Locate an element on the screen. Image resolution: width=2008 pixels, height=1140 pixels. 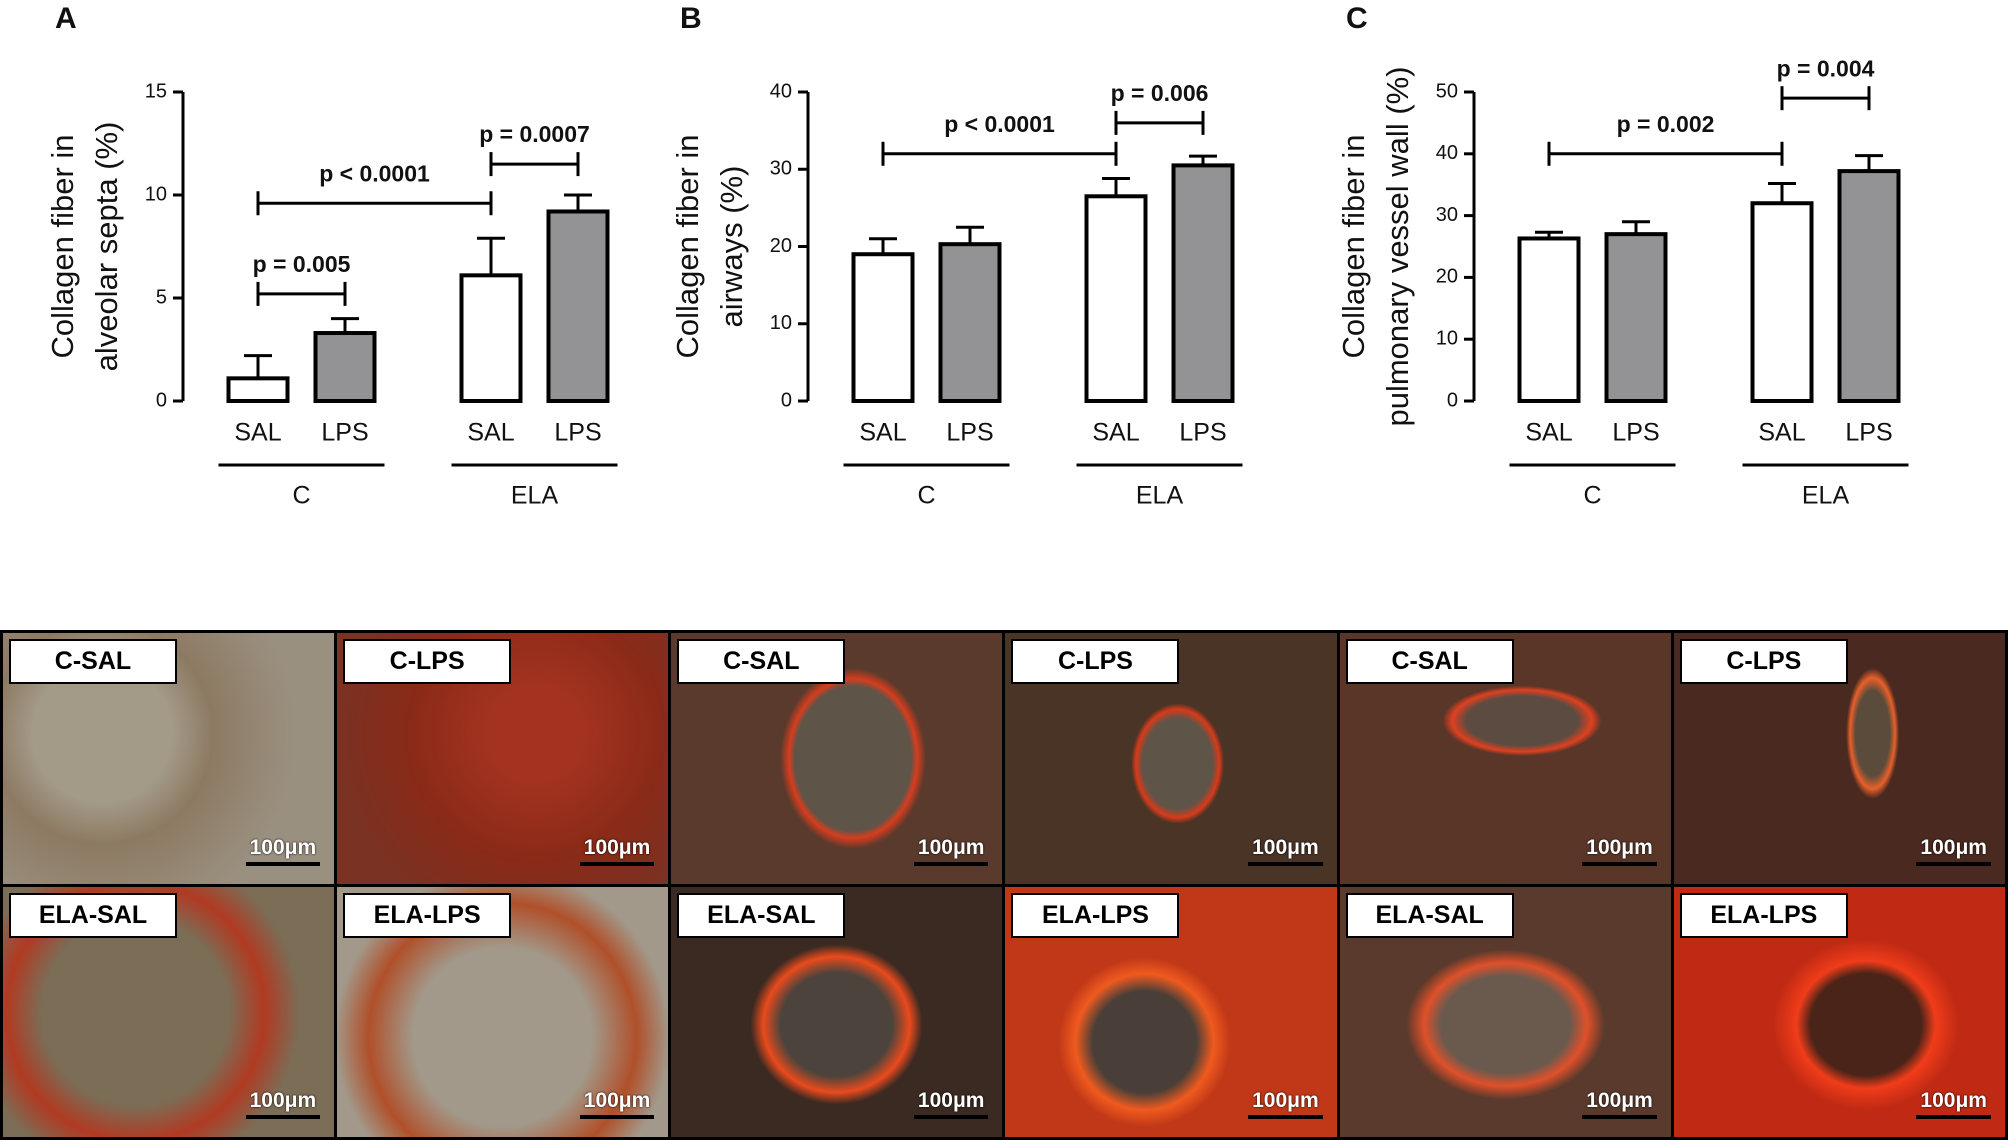
panel-letter: B is located at coordinates (691, 18).